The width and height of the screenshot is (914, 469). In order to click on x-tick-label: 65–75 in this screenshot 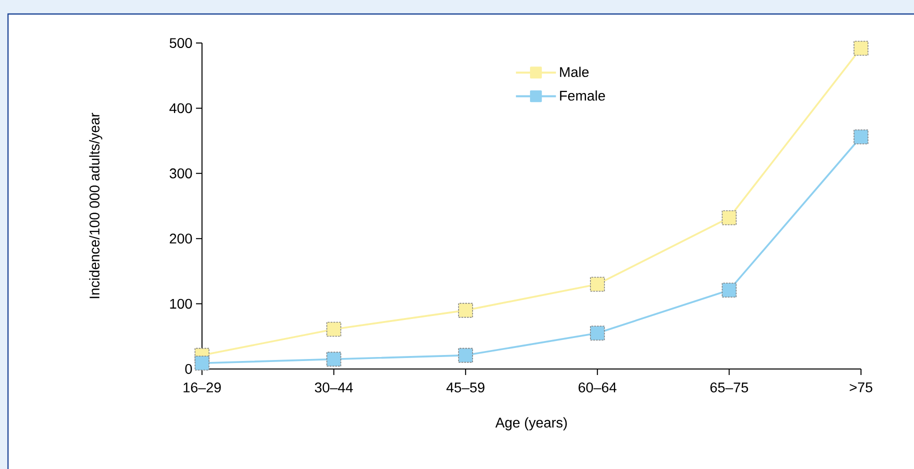, I will do `click(729, 387)`.